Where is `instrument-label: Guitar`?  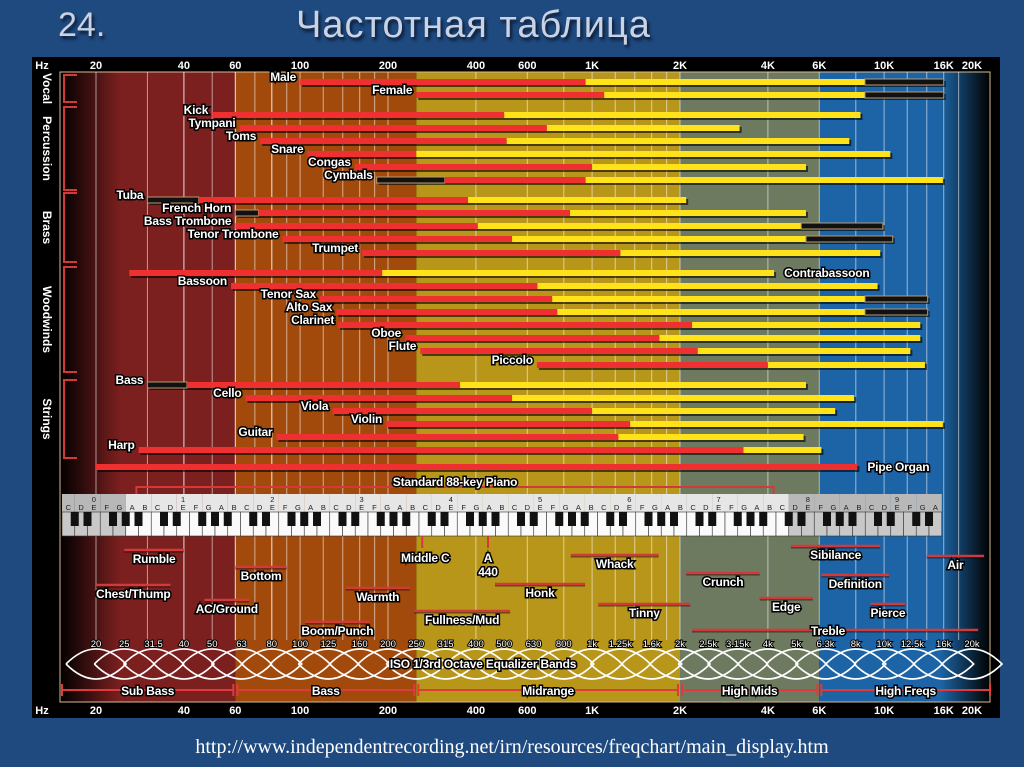 instrument-label: Guitar is located at coordinates (255, 432).